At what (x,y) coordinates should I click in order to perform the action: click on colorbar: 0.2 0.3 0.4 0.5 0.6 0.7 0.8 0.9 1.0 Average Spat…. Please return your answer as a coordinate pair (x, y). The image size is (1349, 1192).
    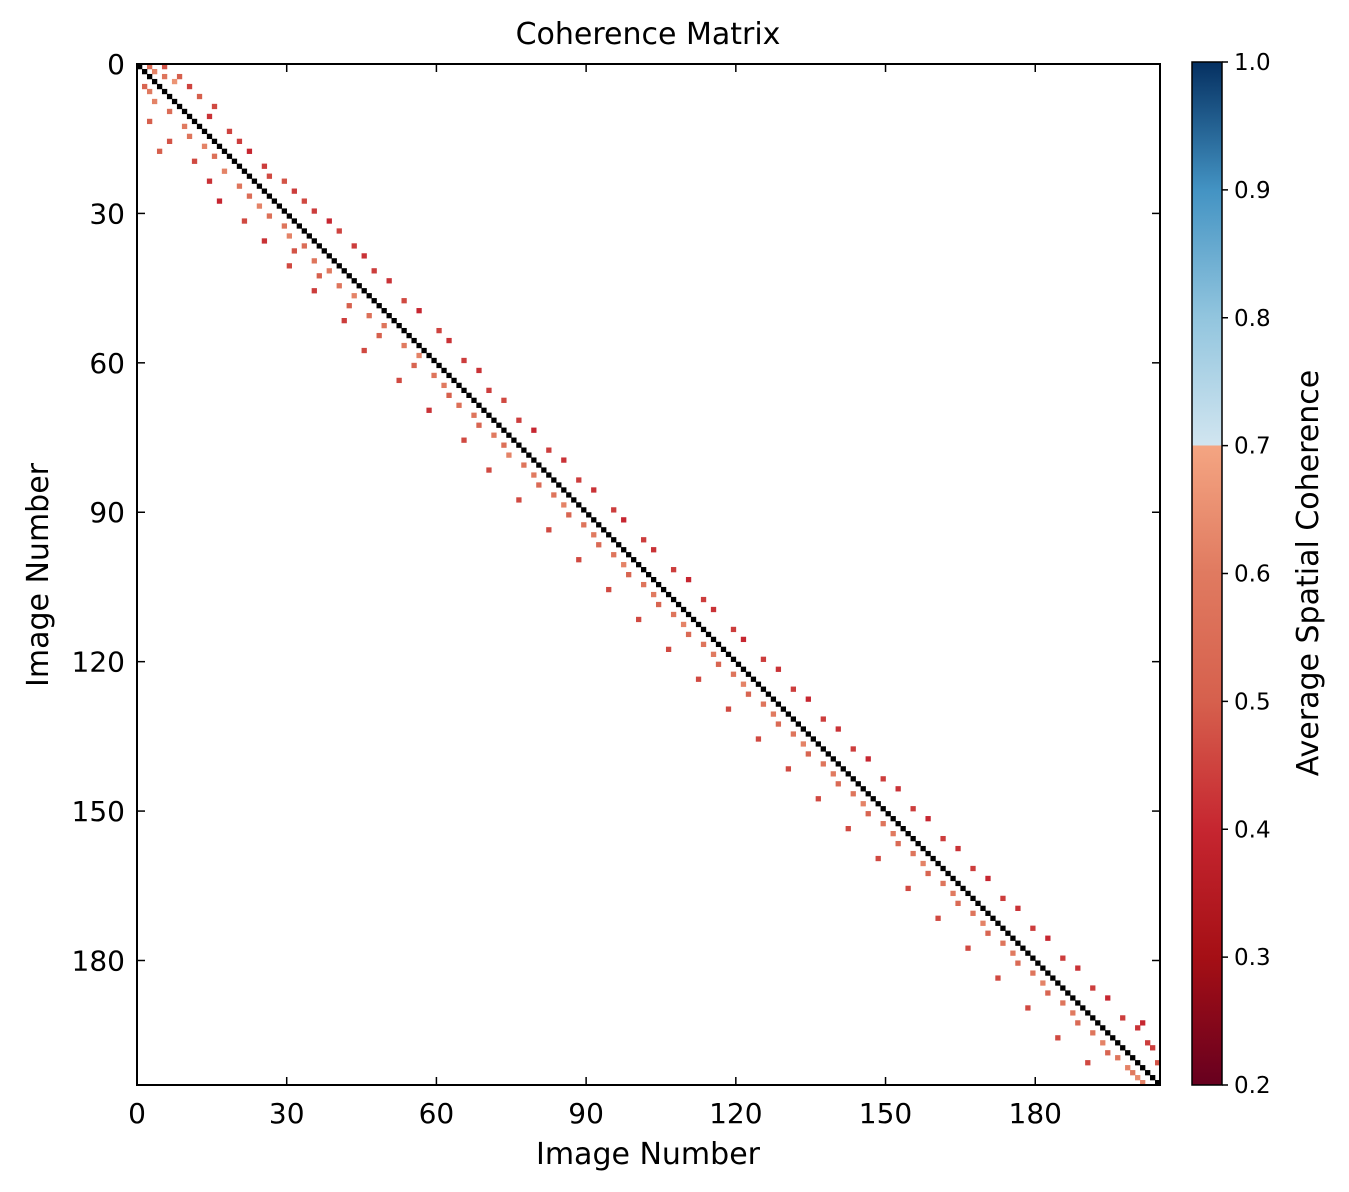
    Looking at the image, I should click on (1258, 574).